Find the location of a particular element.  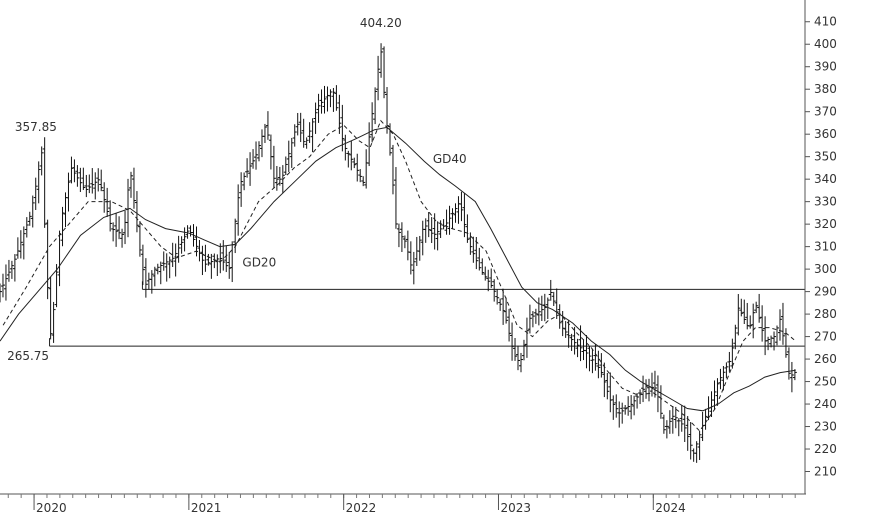

support-lines is located at coordinates (427, 314).